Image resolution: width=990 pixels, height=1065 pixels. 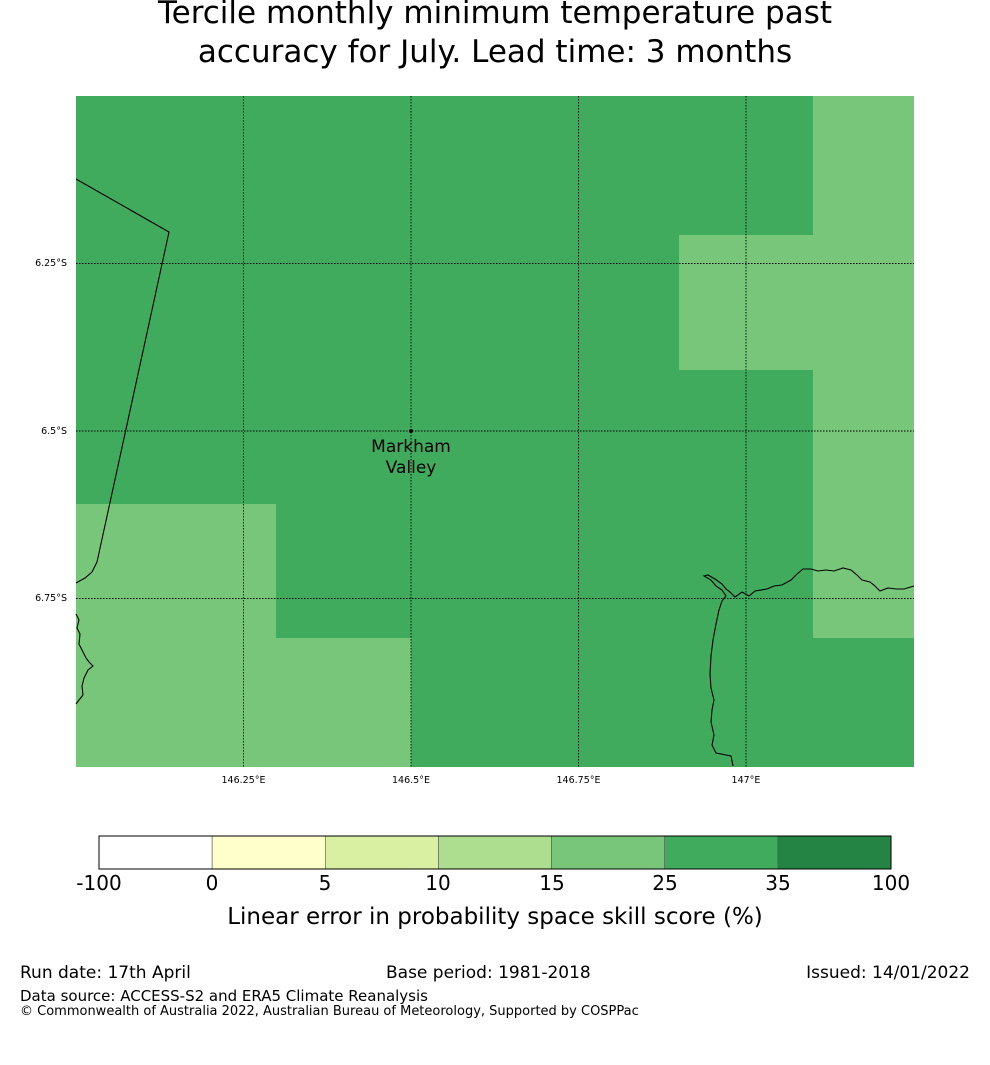 I want to click on colorbar-tick-6: 35, so click(x=777, y=883).